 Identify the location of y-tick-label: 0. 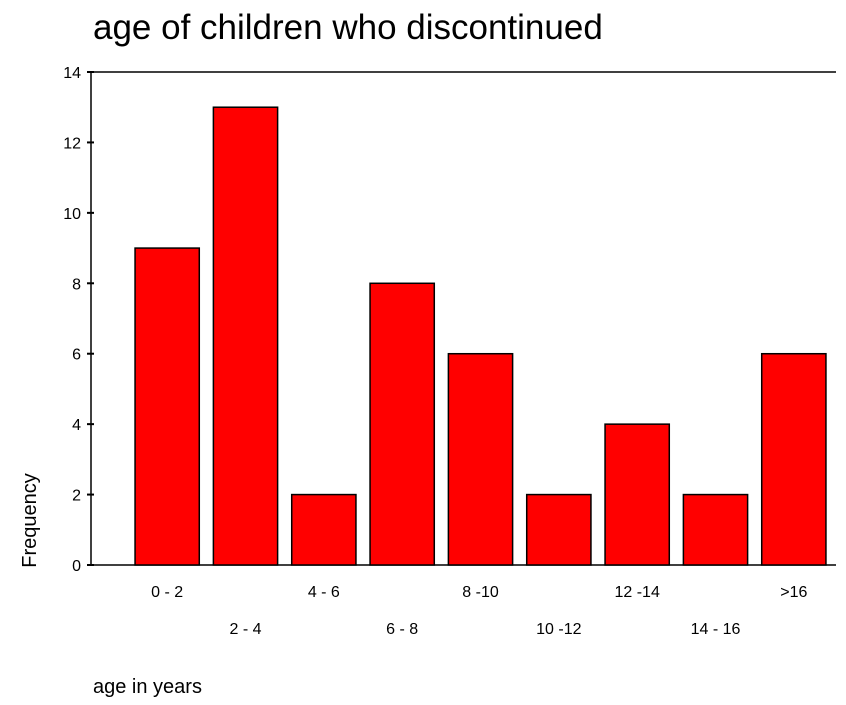
(76, 566).